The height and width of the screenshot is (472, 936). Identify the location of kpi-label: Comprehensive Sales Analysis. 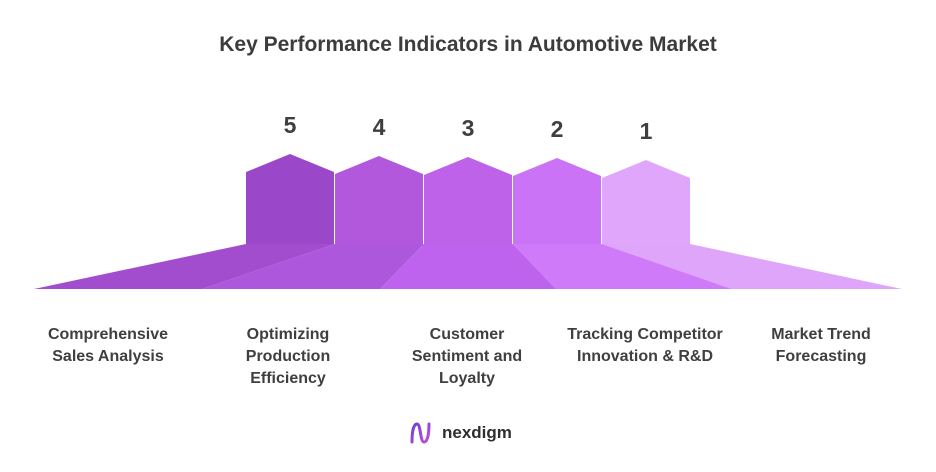
(108, 345).